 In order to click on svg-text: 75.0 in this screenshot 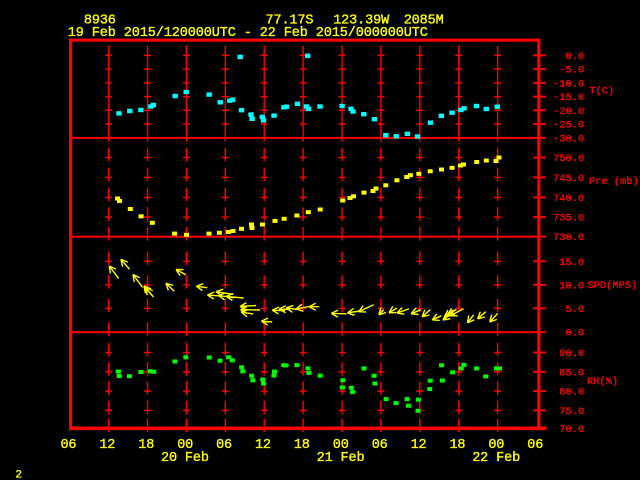, I will do `click(571, 412)`.